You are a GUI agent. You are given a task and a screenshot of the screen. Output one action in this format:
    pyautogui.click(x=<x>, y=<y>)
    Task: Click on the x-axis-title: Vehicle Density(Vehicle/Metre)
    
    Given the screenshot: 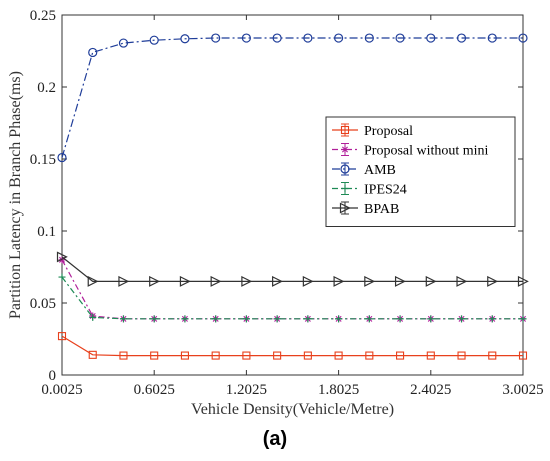 What is the action you would take?
    pyautogui.click(x=292, y=409)
    